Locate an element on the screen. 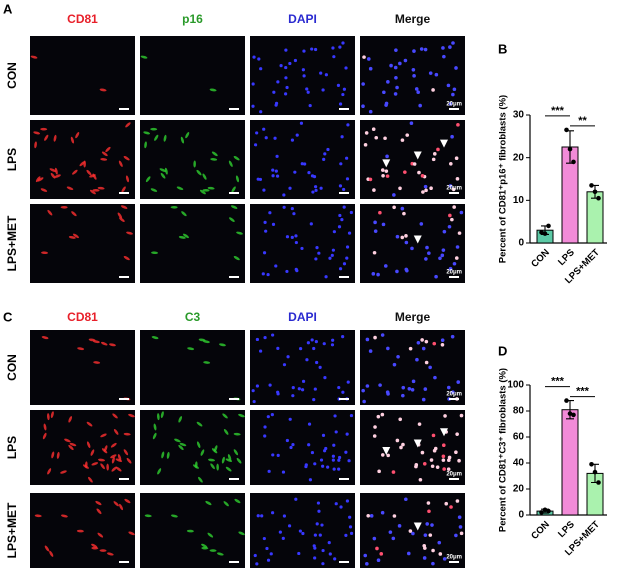 The height and width of the screenshot is (582, 617). row-label: LPS is located at coordinates (12, 159).